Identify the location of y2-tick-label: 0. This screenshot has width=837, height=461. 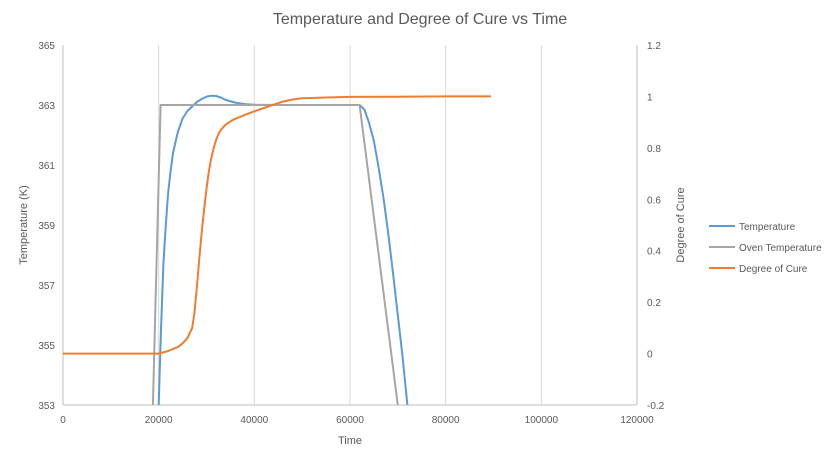
(650, 355).